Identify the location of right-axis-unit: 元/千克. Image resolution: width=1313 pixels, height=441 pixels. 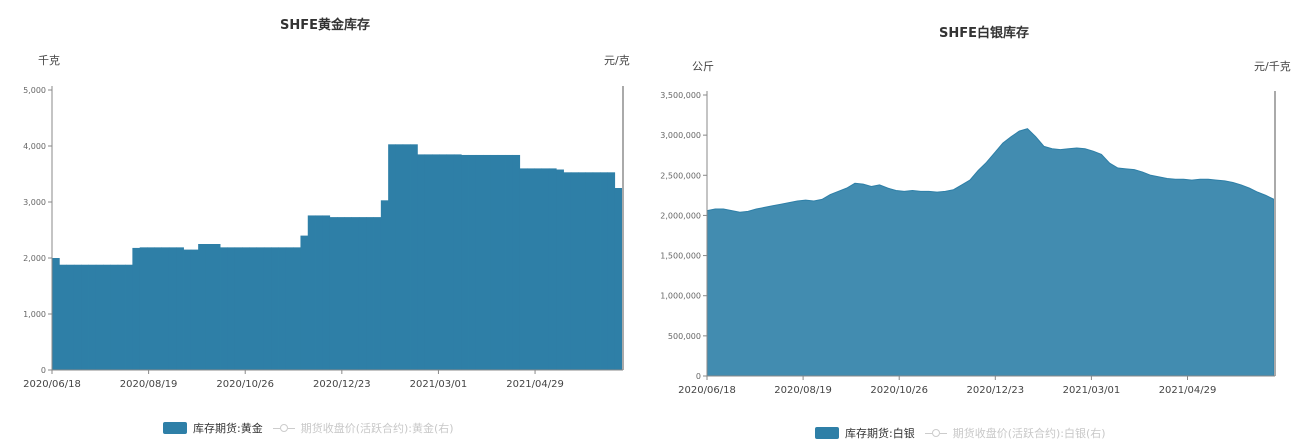
(1272, 66).